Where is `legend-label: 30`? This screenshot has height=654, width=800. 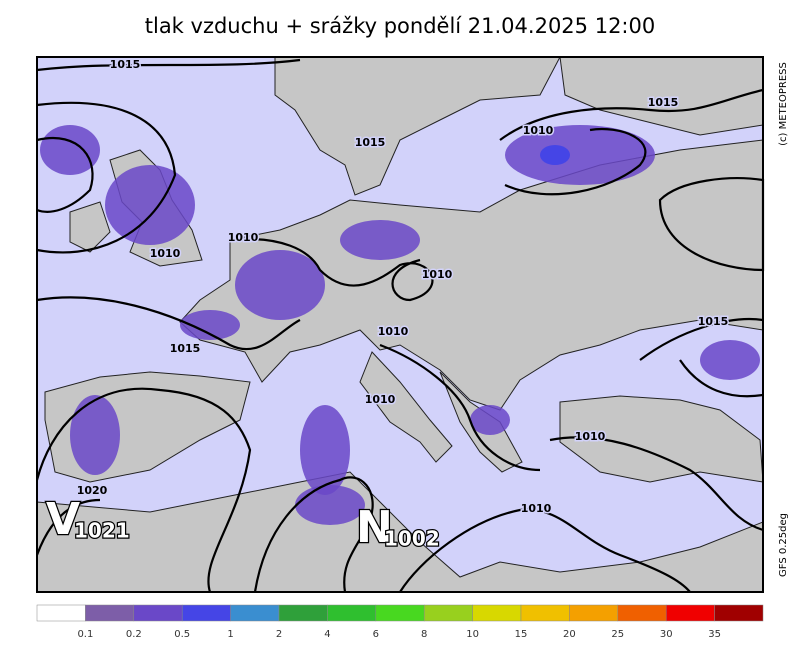
legend-label: 30 is located at coordinates (666, 634).